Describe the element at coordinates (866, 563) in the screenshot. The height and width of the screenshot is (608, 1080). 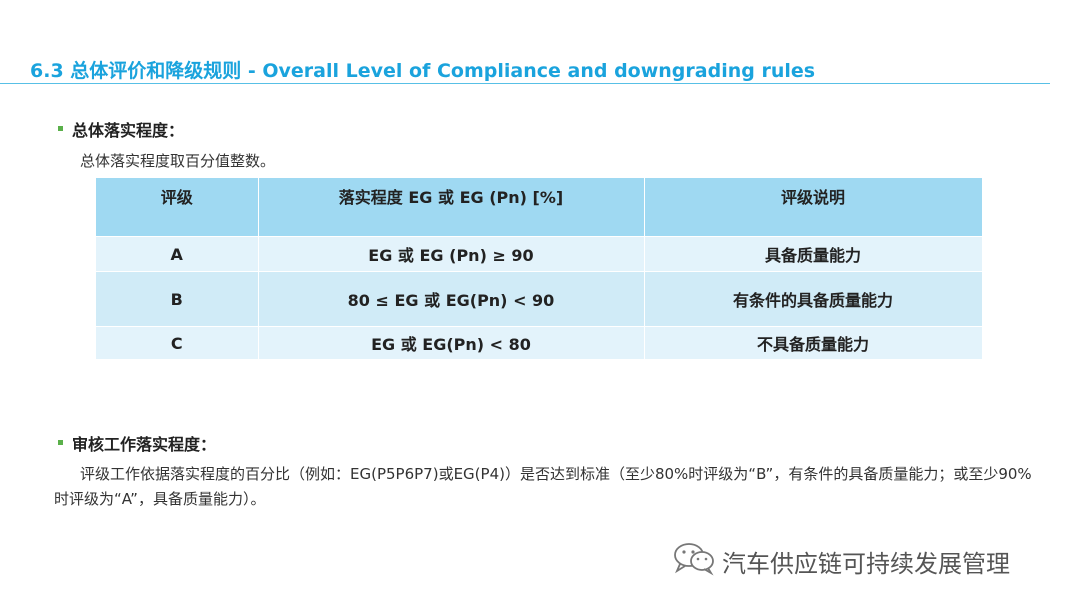
I see `watermark-text: 汽车供应链可持续发展管理` at that location.